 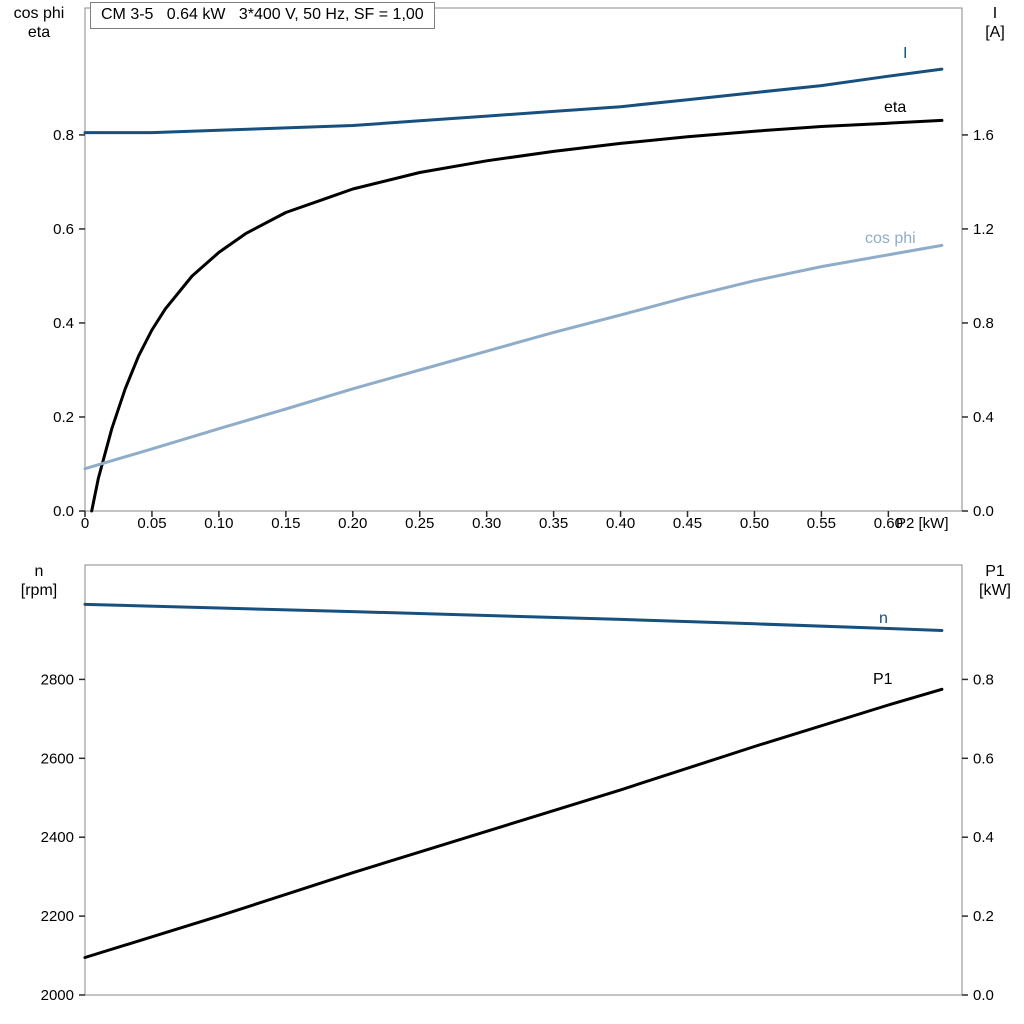 What do you see at coordinates (983, 916) in the screenshot?
I see `right-tick-label: 0.2` at bounding box center [983, 916].